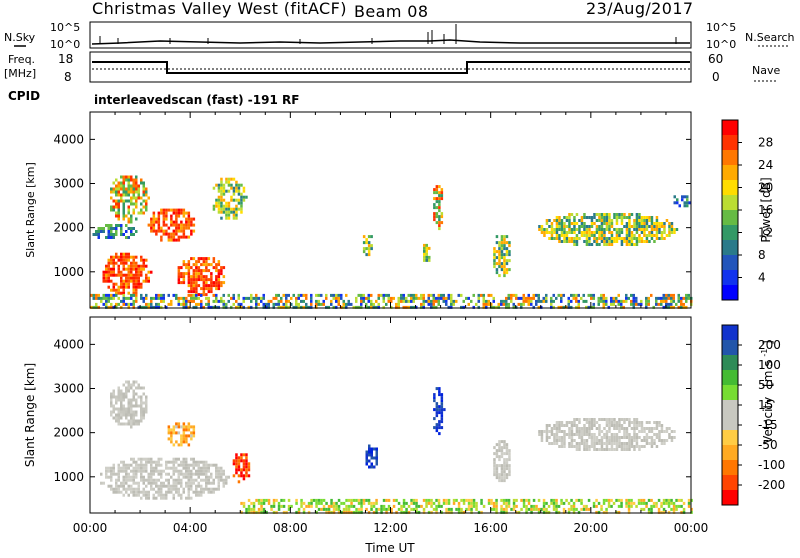 This screenshot has height=558, width=800. I want to click on colorbar-tick-label: 100, so click(769, 365).